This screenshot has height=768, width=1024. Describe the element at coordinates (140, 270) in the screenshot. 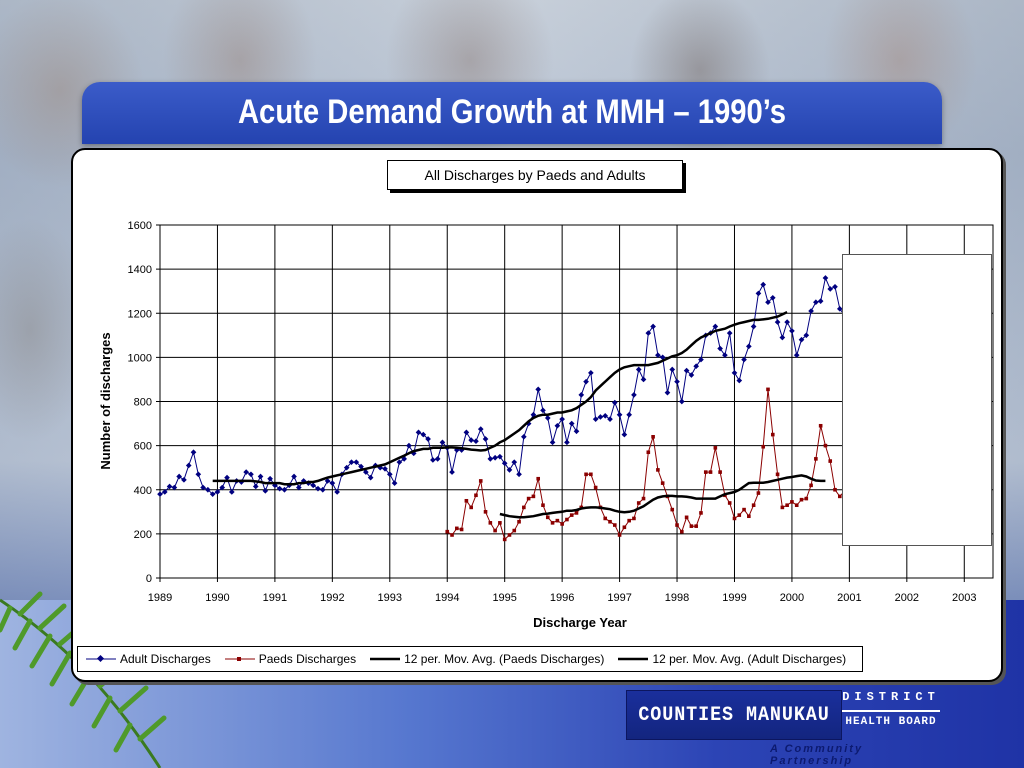

I see `y-tick-label: 1400` at that location.